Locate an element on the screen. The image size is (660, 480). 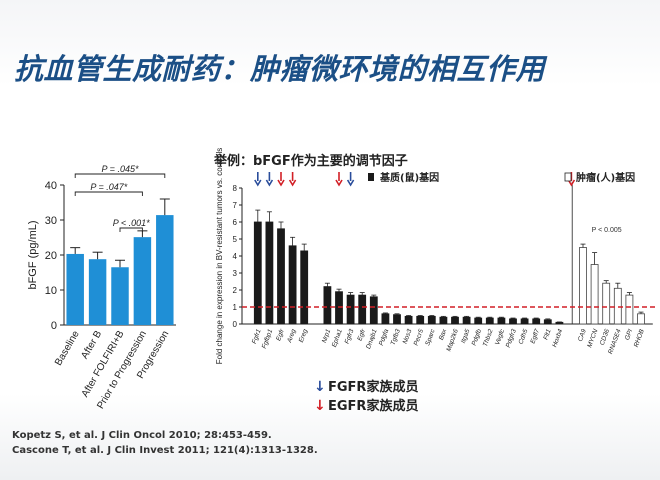
x-tick-label: Pdgfr3 is located at coordinates (511, 338).